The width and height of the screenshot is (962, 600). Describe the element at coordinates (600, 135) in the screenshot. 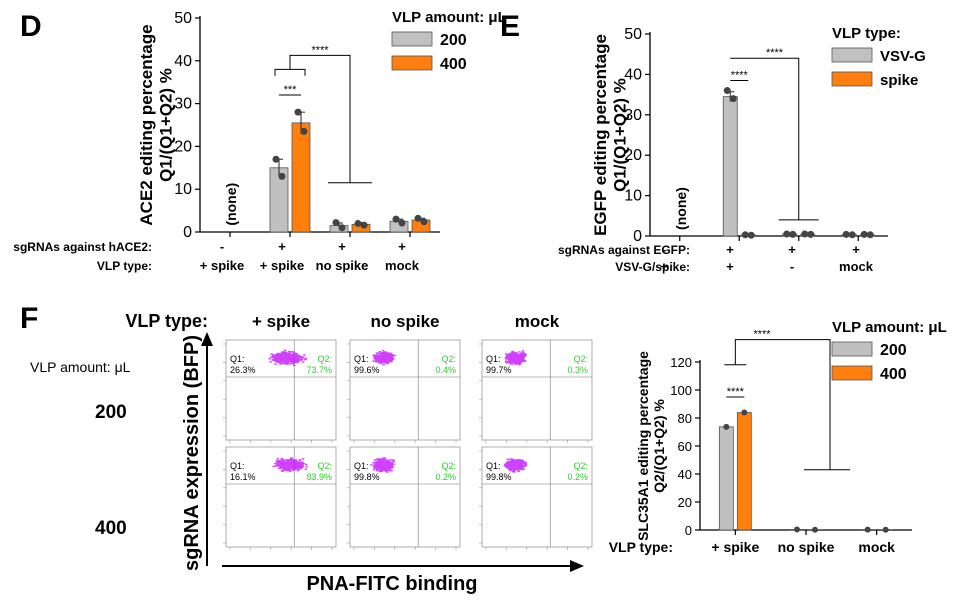

I see `y-axis-label-line: EGFP editing percentage` at that location.